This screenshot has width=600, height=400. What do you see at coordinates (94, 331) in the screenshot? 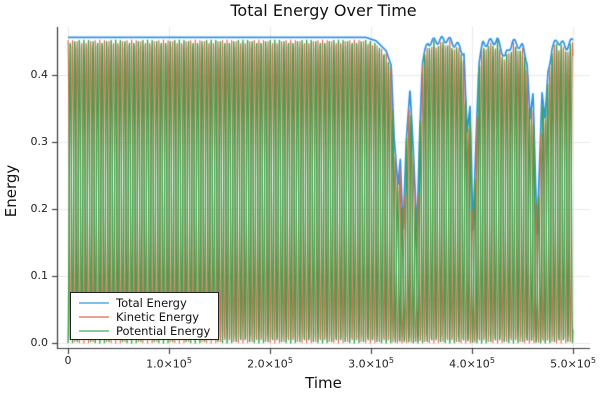
I see `potential-legend-line-icon` at bounding box center [94, 331].